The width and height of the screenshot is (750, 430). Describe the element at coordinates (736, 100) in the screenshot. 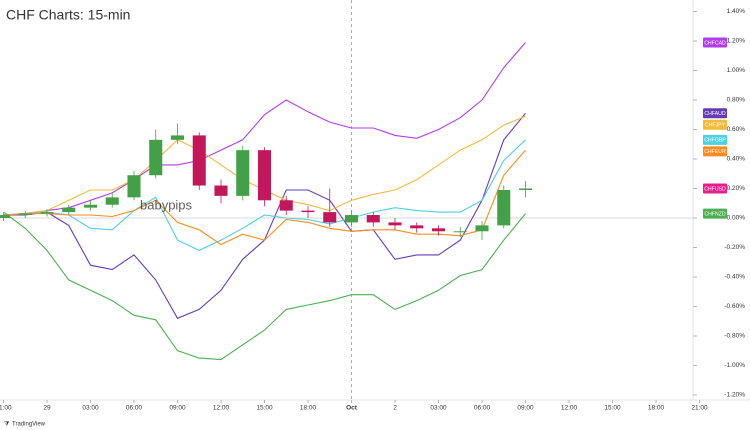

I see `y-tick-label: 0.80%` at that location.